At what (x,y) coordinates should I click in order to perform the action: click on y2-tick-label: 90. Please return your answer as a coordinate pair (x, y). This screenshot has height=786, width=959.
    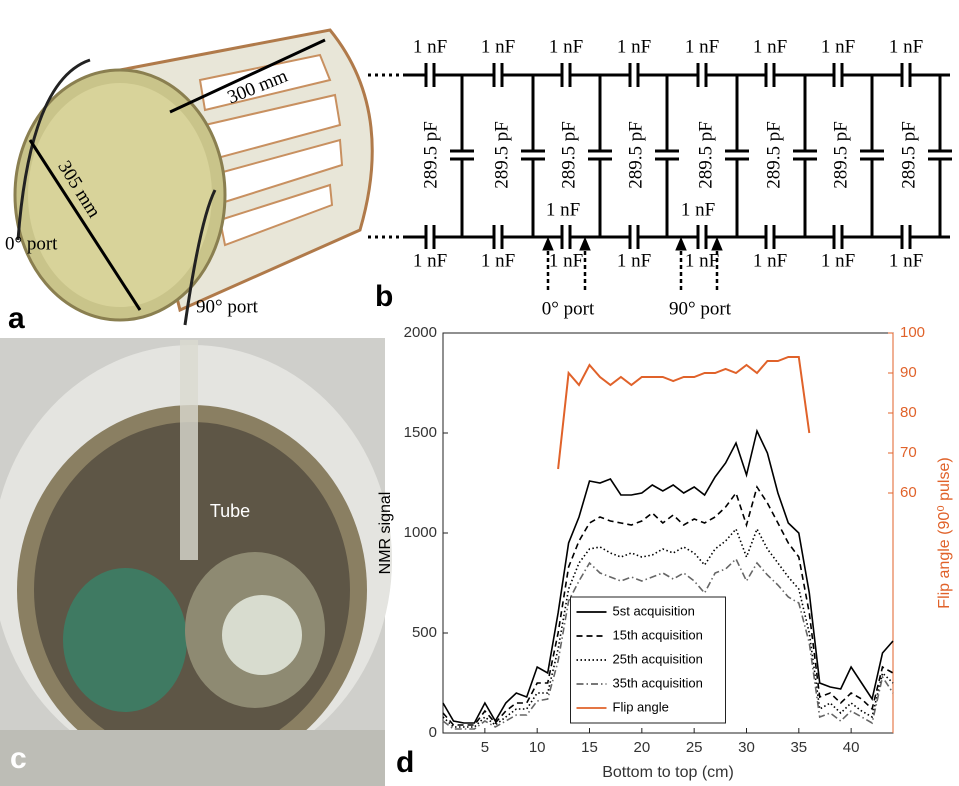
    Looking at the image, I should click on (908, 372).